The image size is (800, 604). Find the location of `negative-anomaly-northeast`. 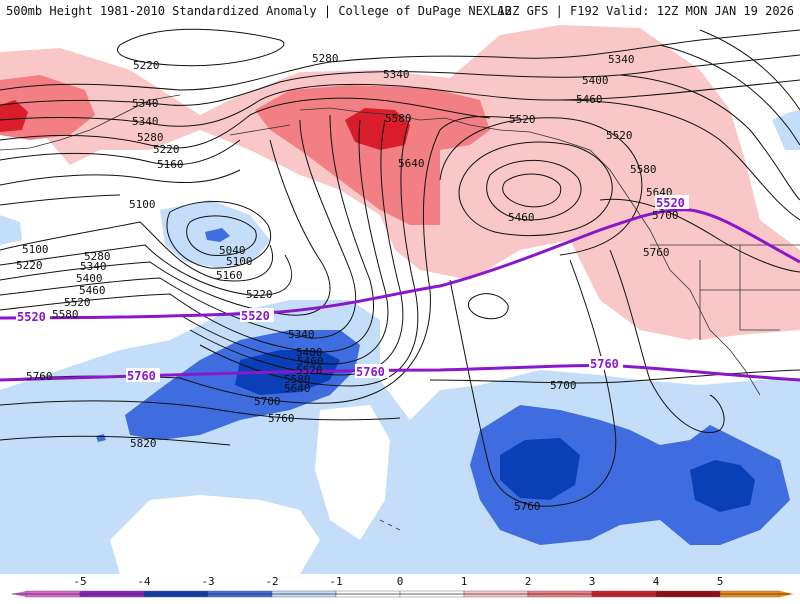

negative-anomaly-northeast is located at coordinates (786, 130).